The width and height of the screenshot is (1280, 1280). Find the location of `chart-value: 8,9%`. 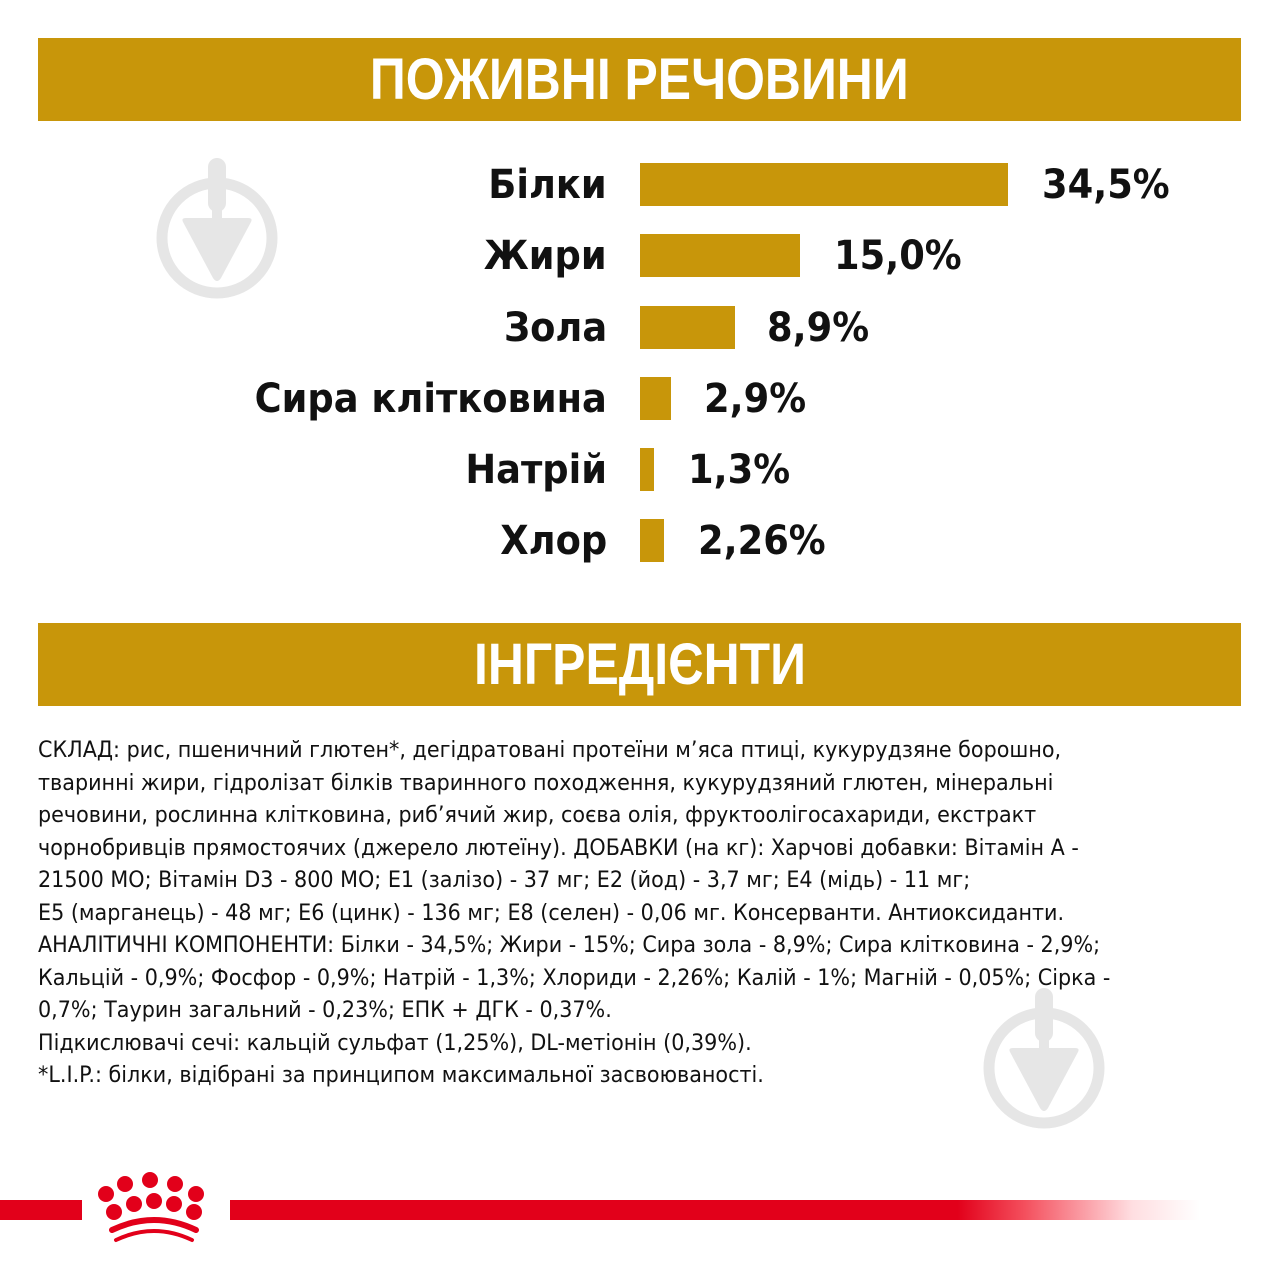

chart-value: 8,9% is located at coordinates (818, 328).